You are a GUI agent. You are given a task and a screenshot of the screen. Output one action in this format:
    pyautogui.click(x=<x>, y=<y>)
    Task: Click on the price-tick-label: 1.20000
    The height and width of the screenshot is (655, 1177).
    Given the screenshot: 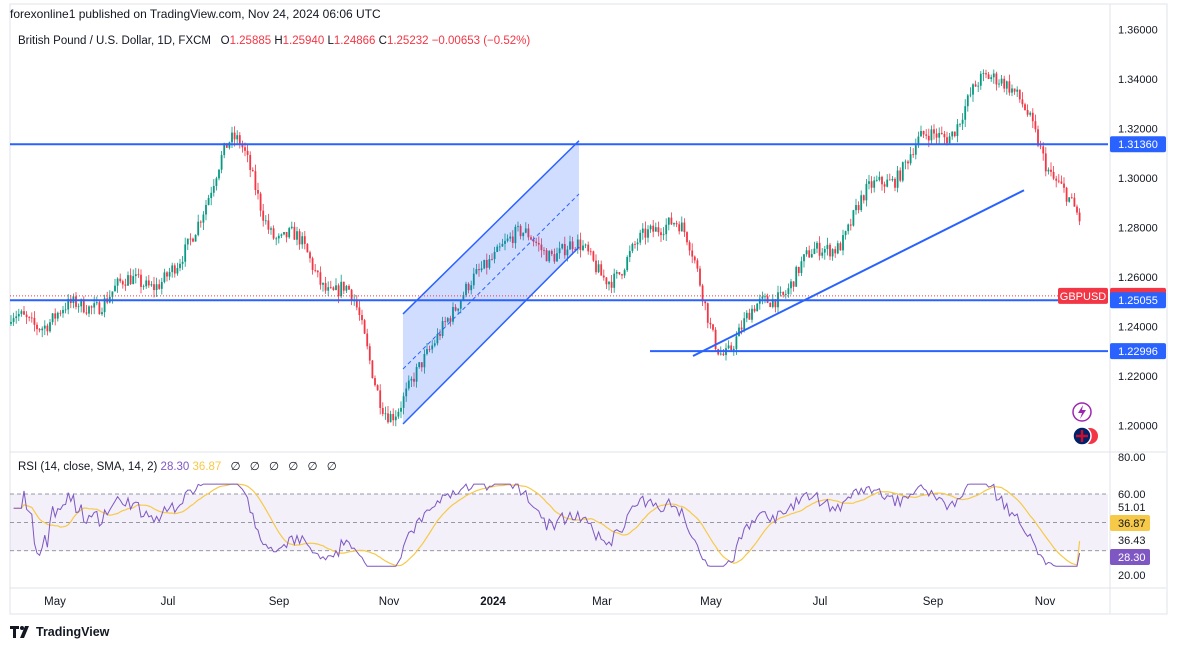 What is the action you would take?
    pyautogui.click(x=1138, y=426)
    